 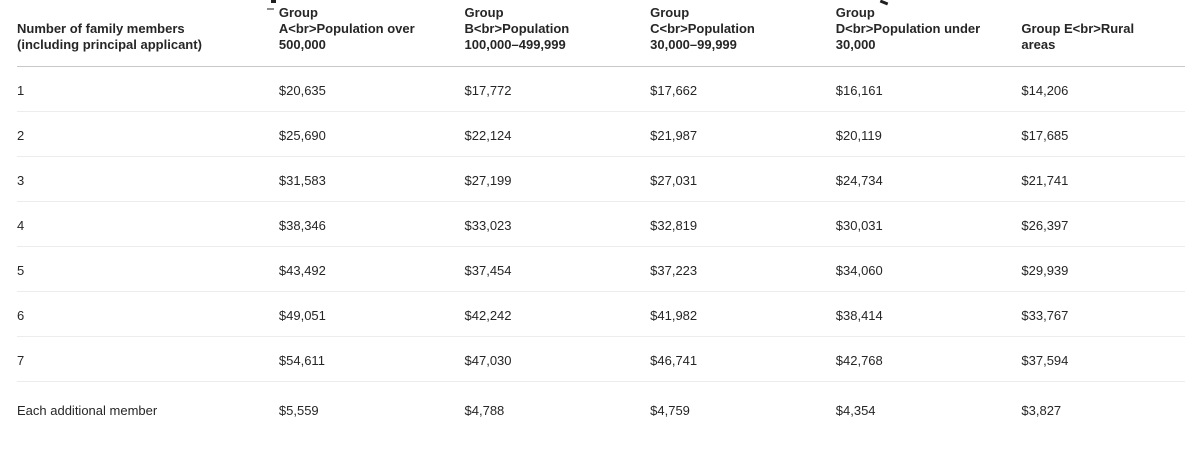 I want to click on row-value: $32,819, so click(x=743, y=224).